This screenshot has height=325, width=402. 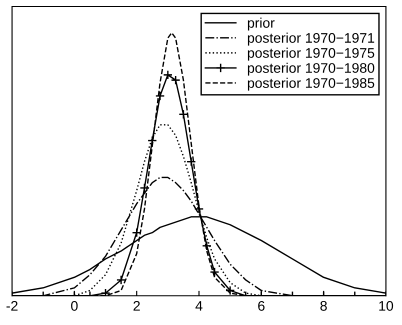 What do you see at coordinates (311, 69) in the screenshot?
I see `legend-label: posterior 1970−1980` at bounding box center [311, 69].